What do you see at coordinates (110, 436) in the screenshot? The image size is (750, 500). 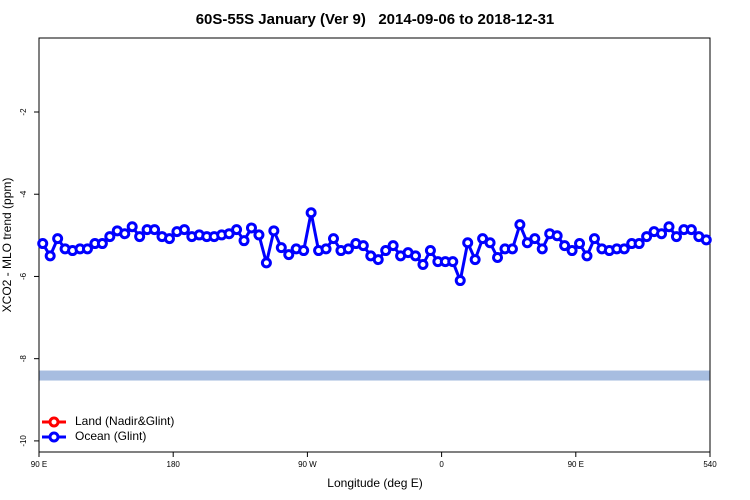 I see `legend-label: Ocean (Glint)` at bounding box center [110, 436].